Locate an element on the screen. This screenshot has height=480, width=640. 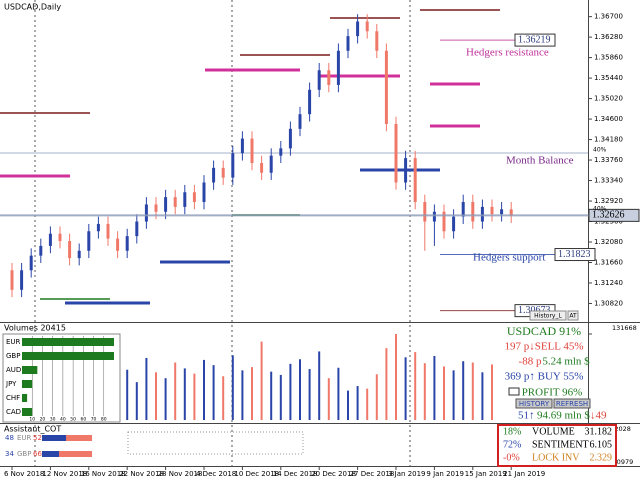
cot-axis-label: -14.0979 is located at coordinates (618, 462).